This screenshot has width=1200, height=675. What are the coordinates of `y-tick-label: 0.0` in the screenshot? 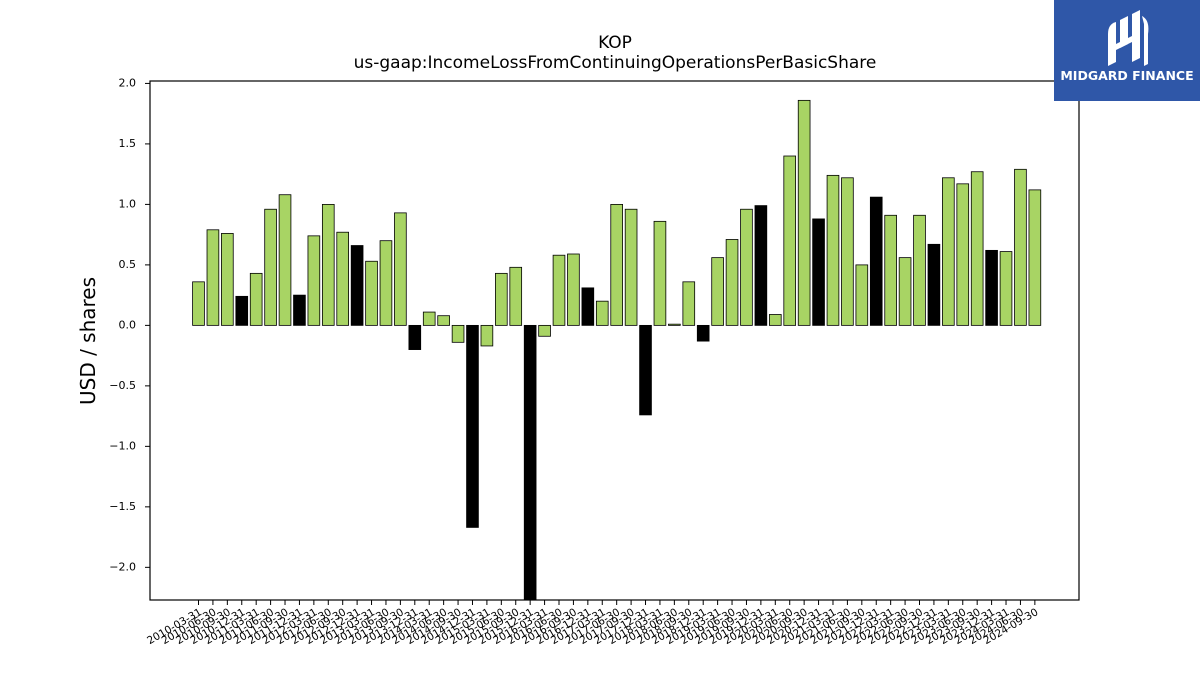 It's located at (128, 324).